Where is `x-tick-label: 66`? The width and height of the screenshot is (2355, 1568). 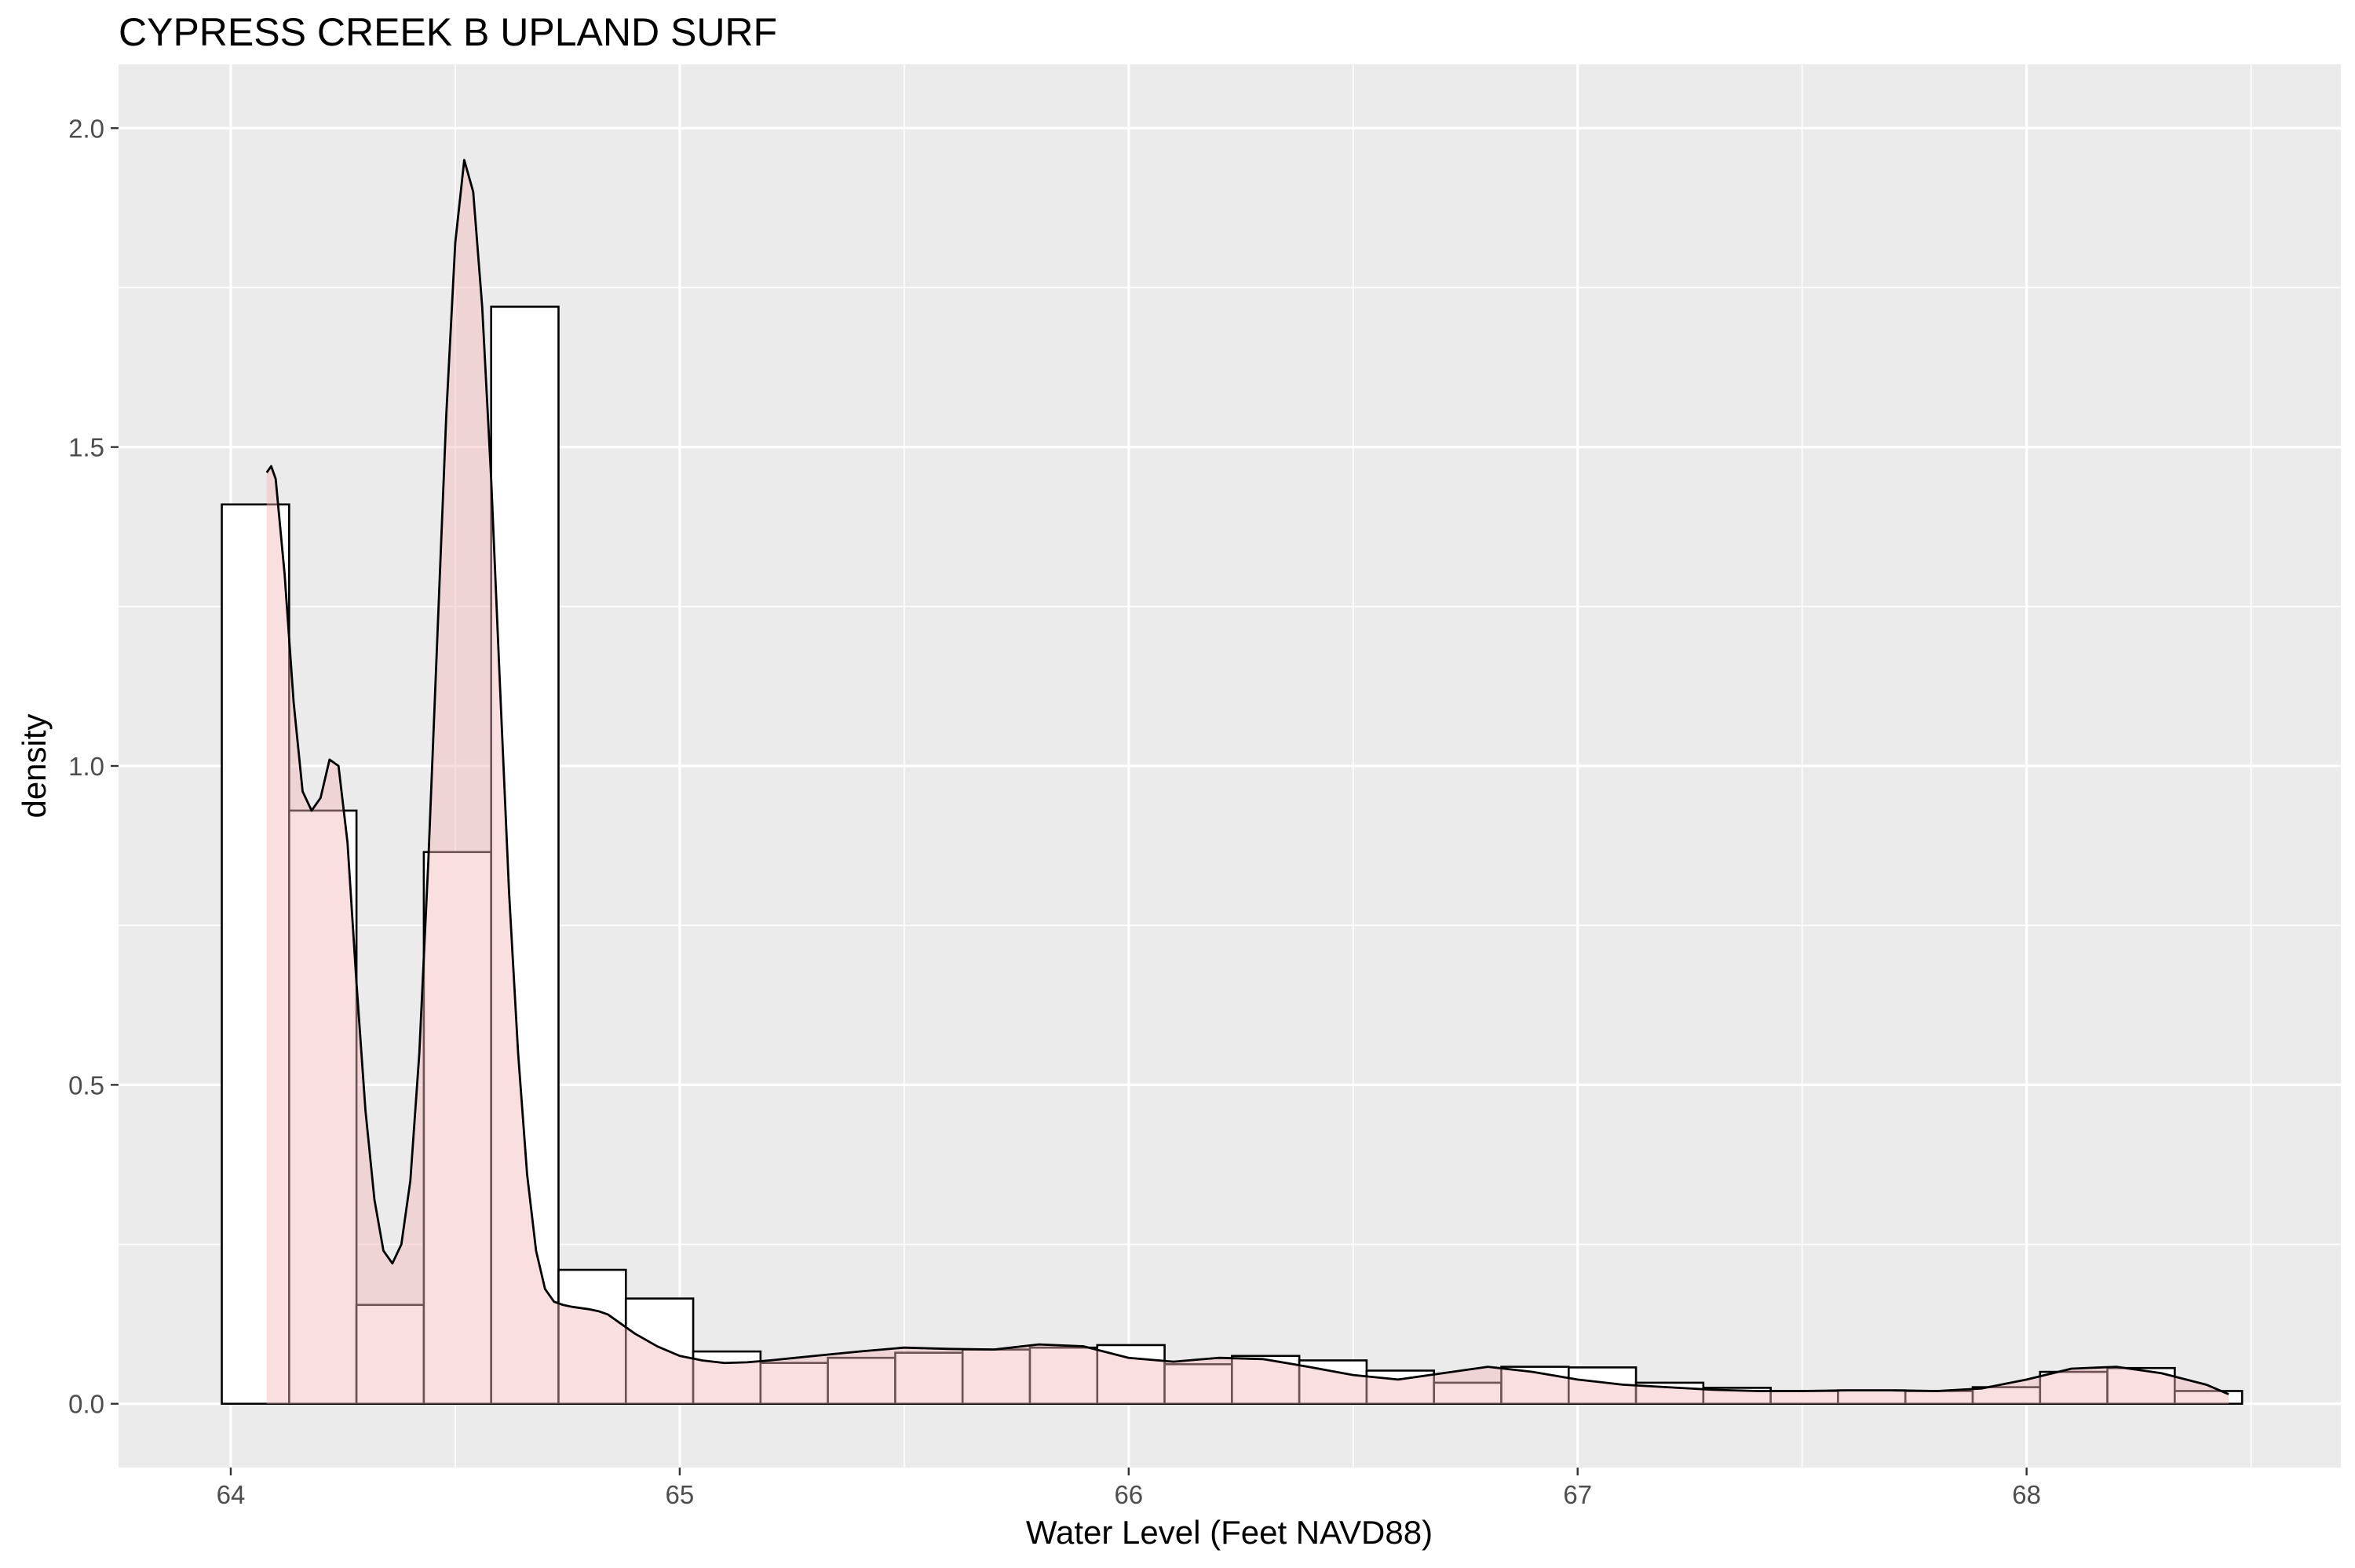
x-tick-label: 66 is located at coordinates (1128, 1494).